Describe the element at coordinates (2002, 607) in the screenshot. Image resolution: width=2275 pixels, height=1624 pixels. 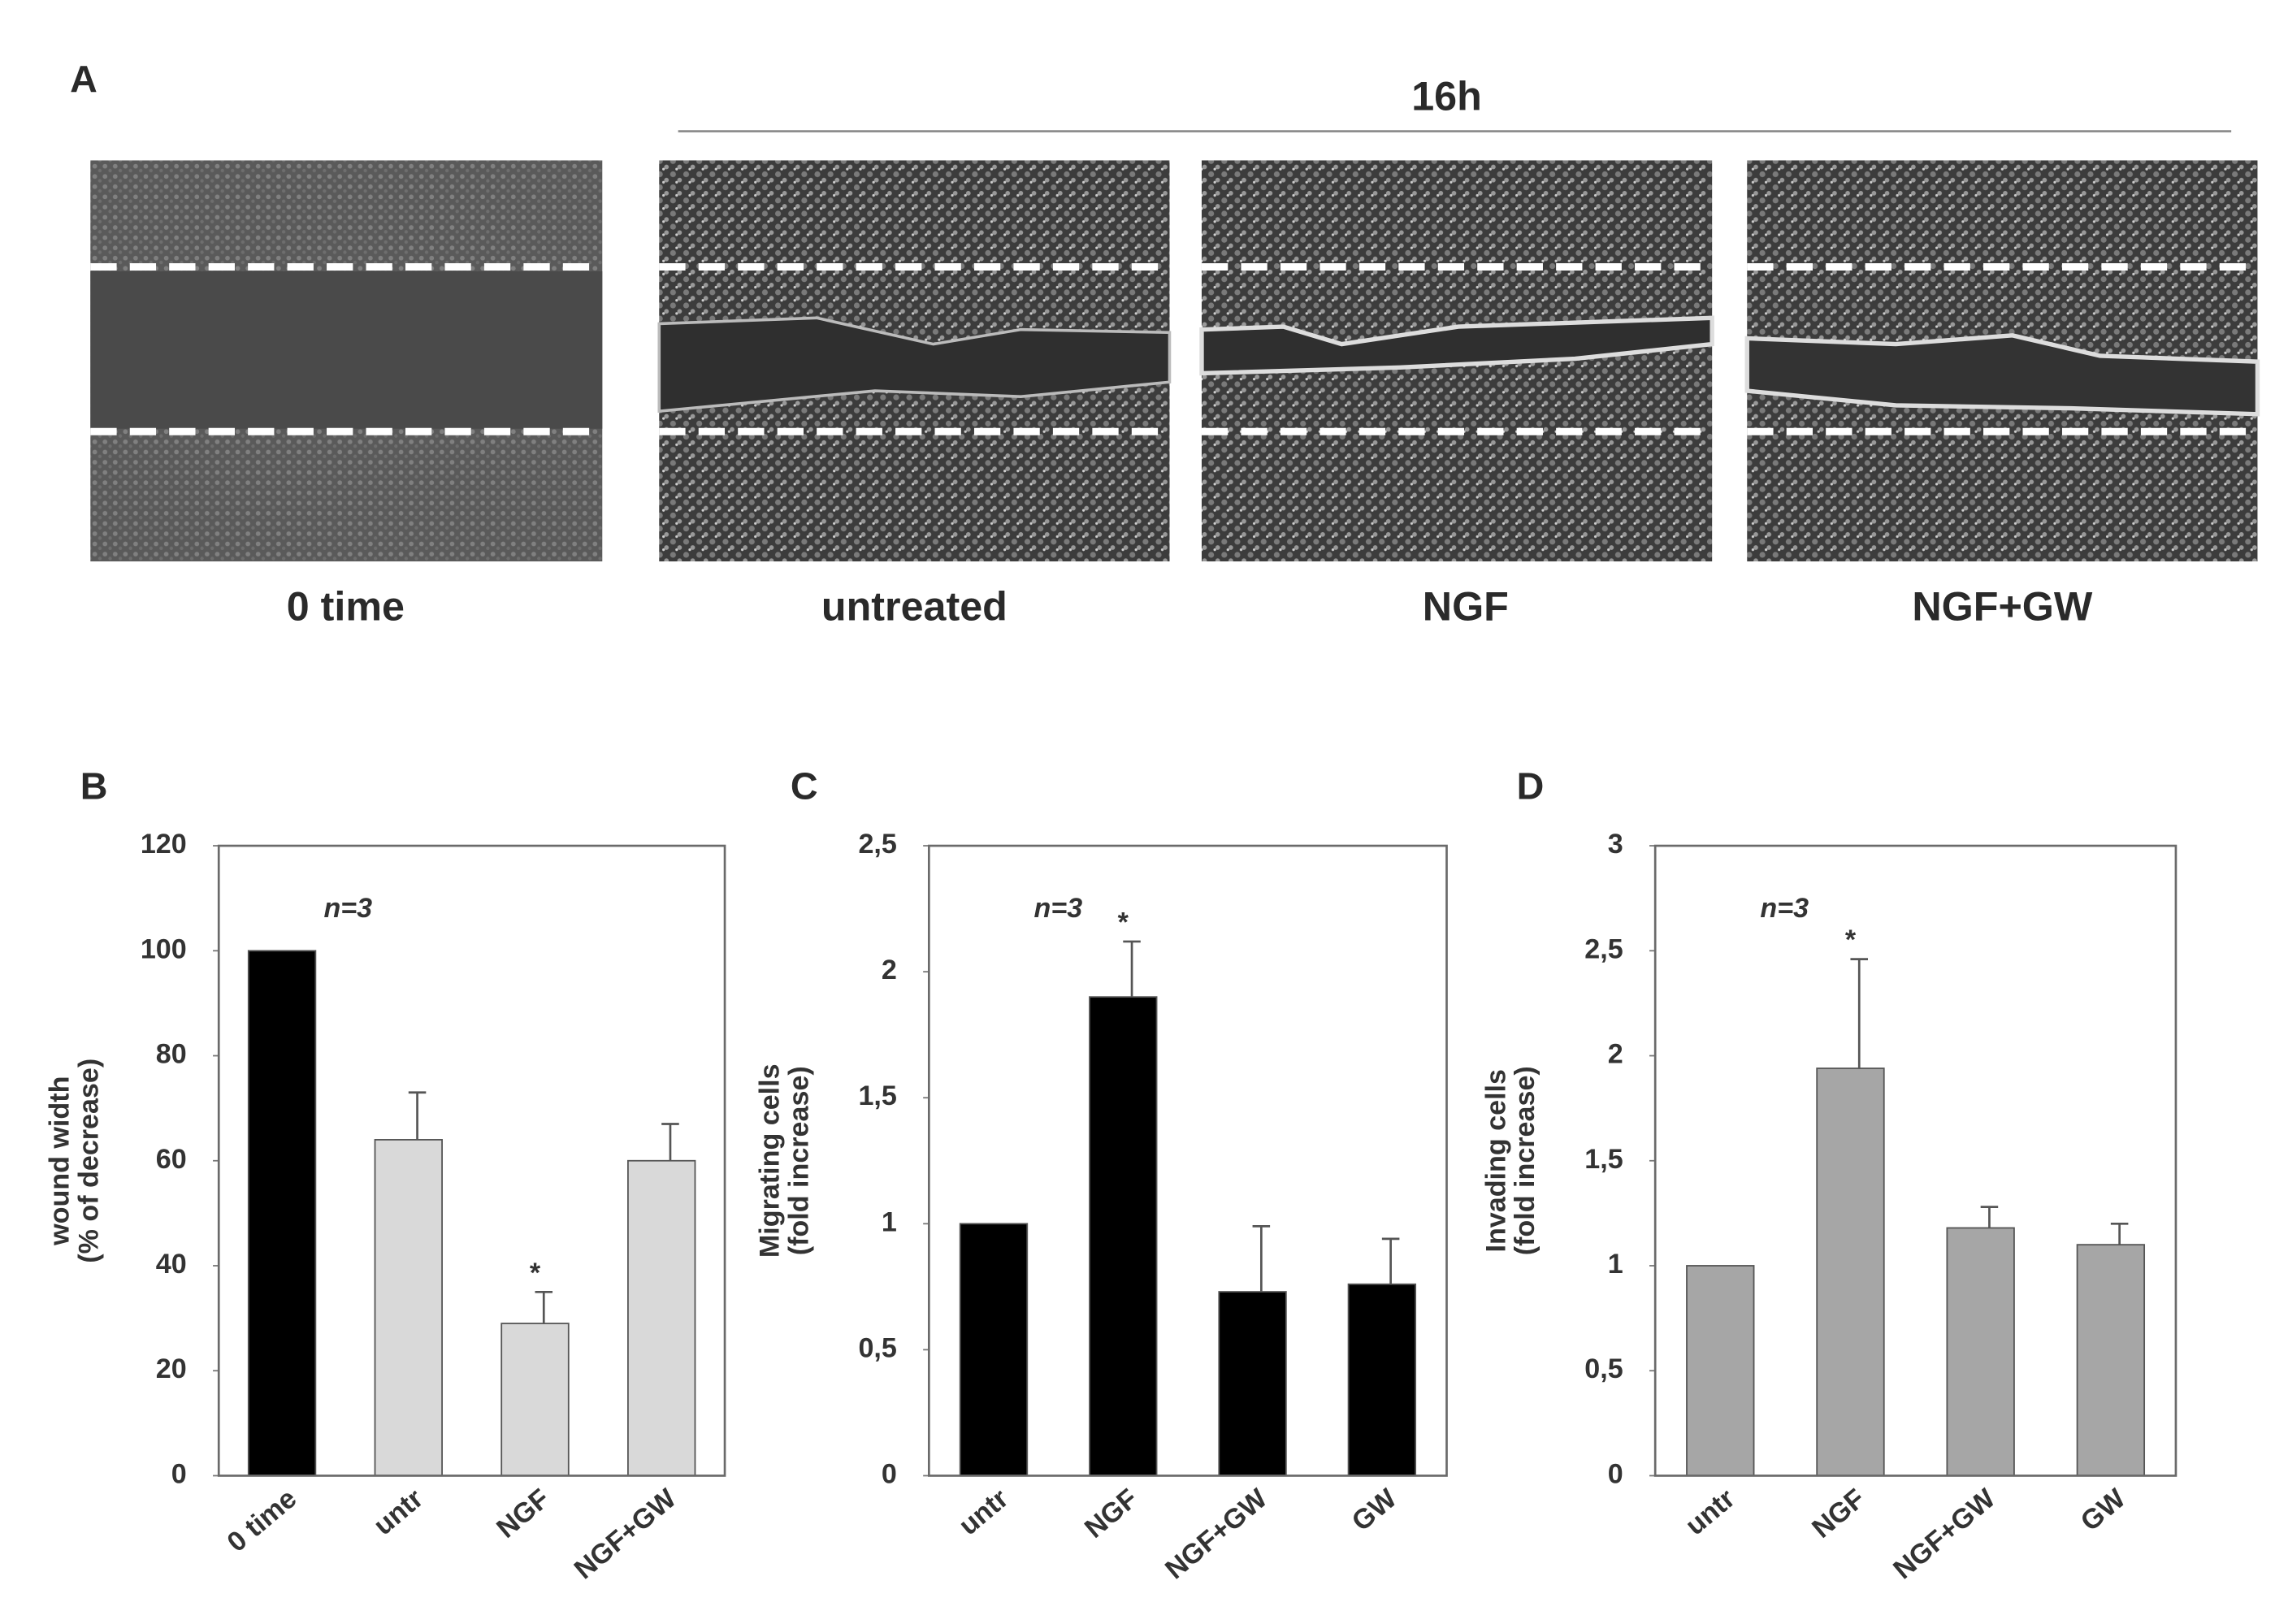
I see `image-label: NGF+GW` at that location.